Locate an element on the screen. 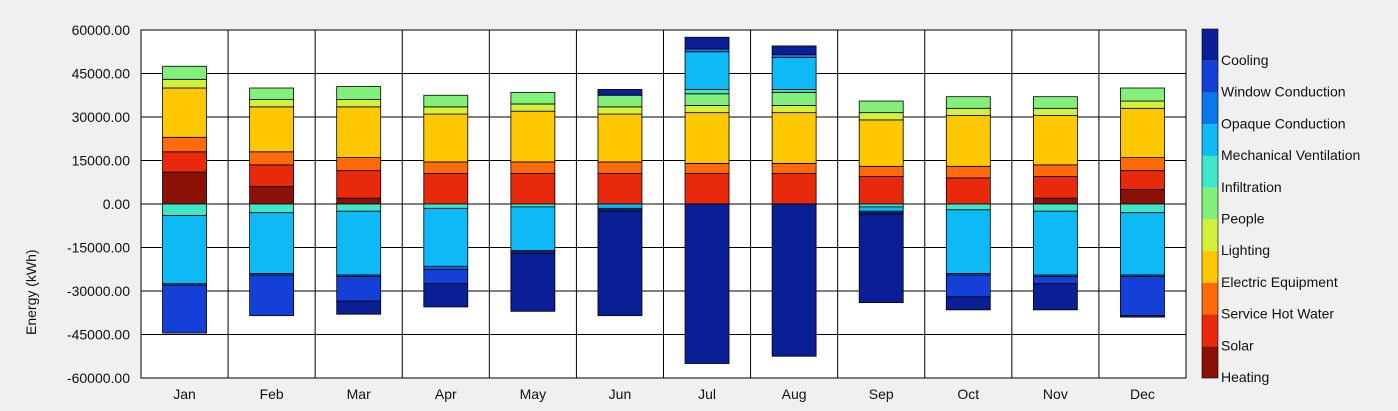 The width and height of the screenshot is (1398, 411). x-tick-label: Mar is located at coordinates (359, 394).